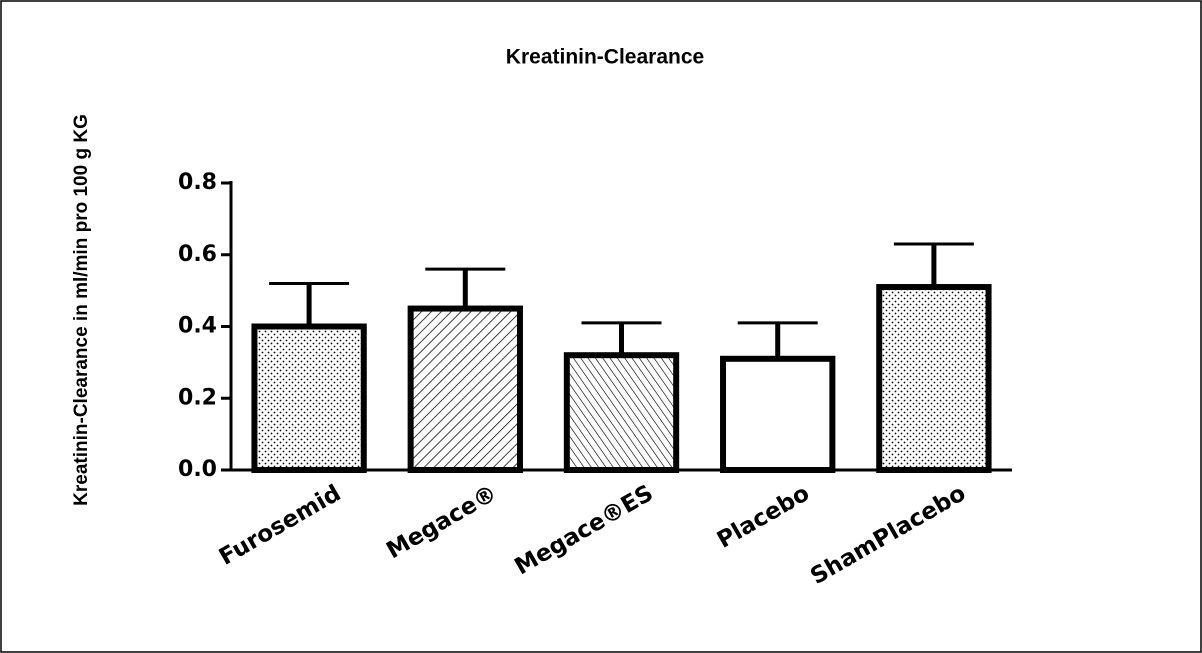 Image resolution: width=1202 pixels, height=653 pixels. What do you see at coordinates (197, 397) in the screenshot?
I see `y-tick-label: 0.2` at bounding box center [197, 397].